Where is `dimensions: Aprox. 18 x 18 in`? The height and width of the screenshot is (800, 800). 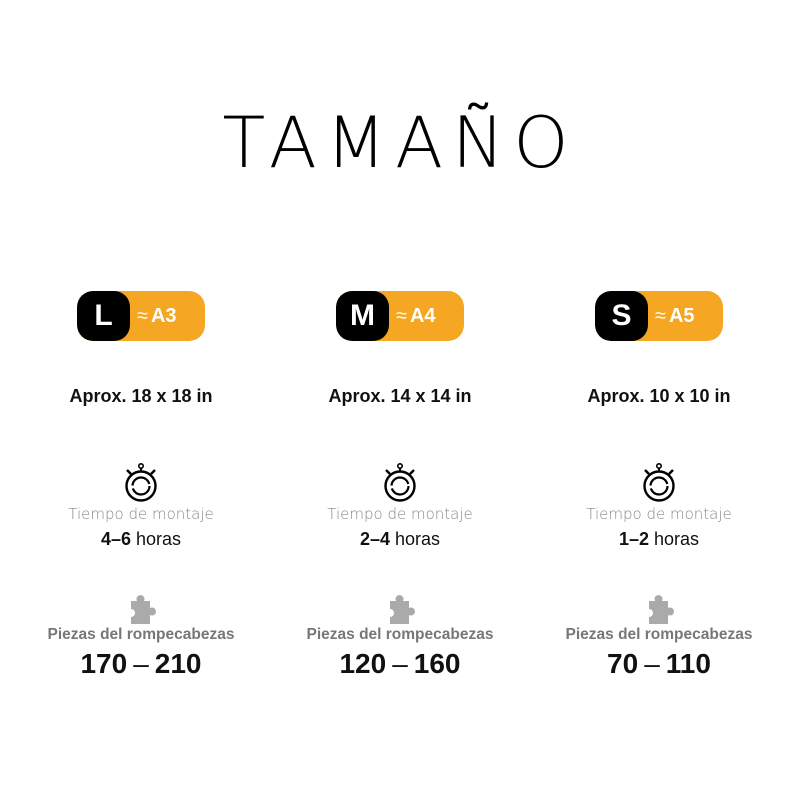
dimensions: Aprox. 18 x 18 in is located at coordinates (141, 396).